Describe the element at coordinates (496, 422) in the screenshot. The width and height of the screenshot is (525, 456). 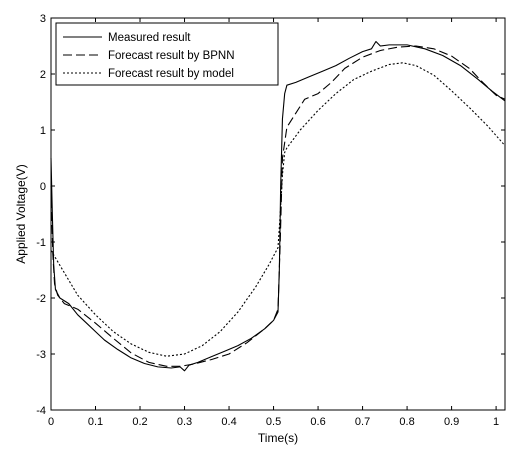
I see `x-tick-label: 1` at that location.